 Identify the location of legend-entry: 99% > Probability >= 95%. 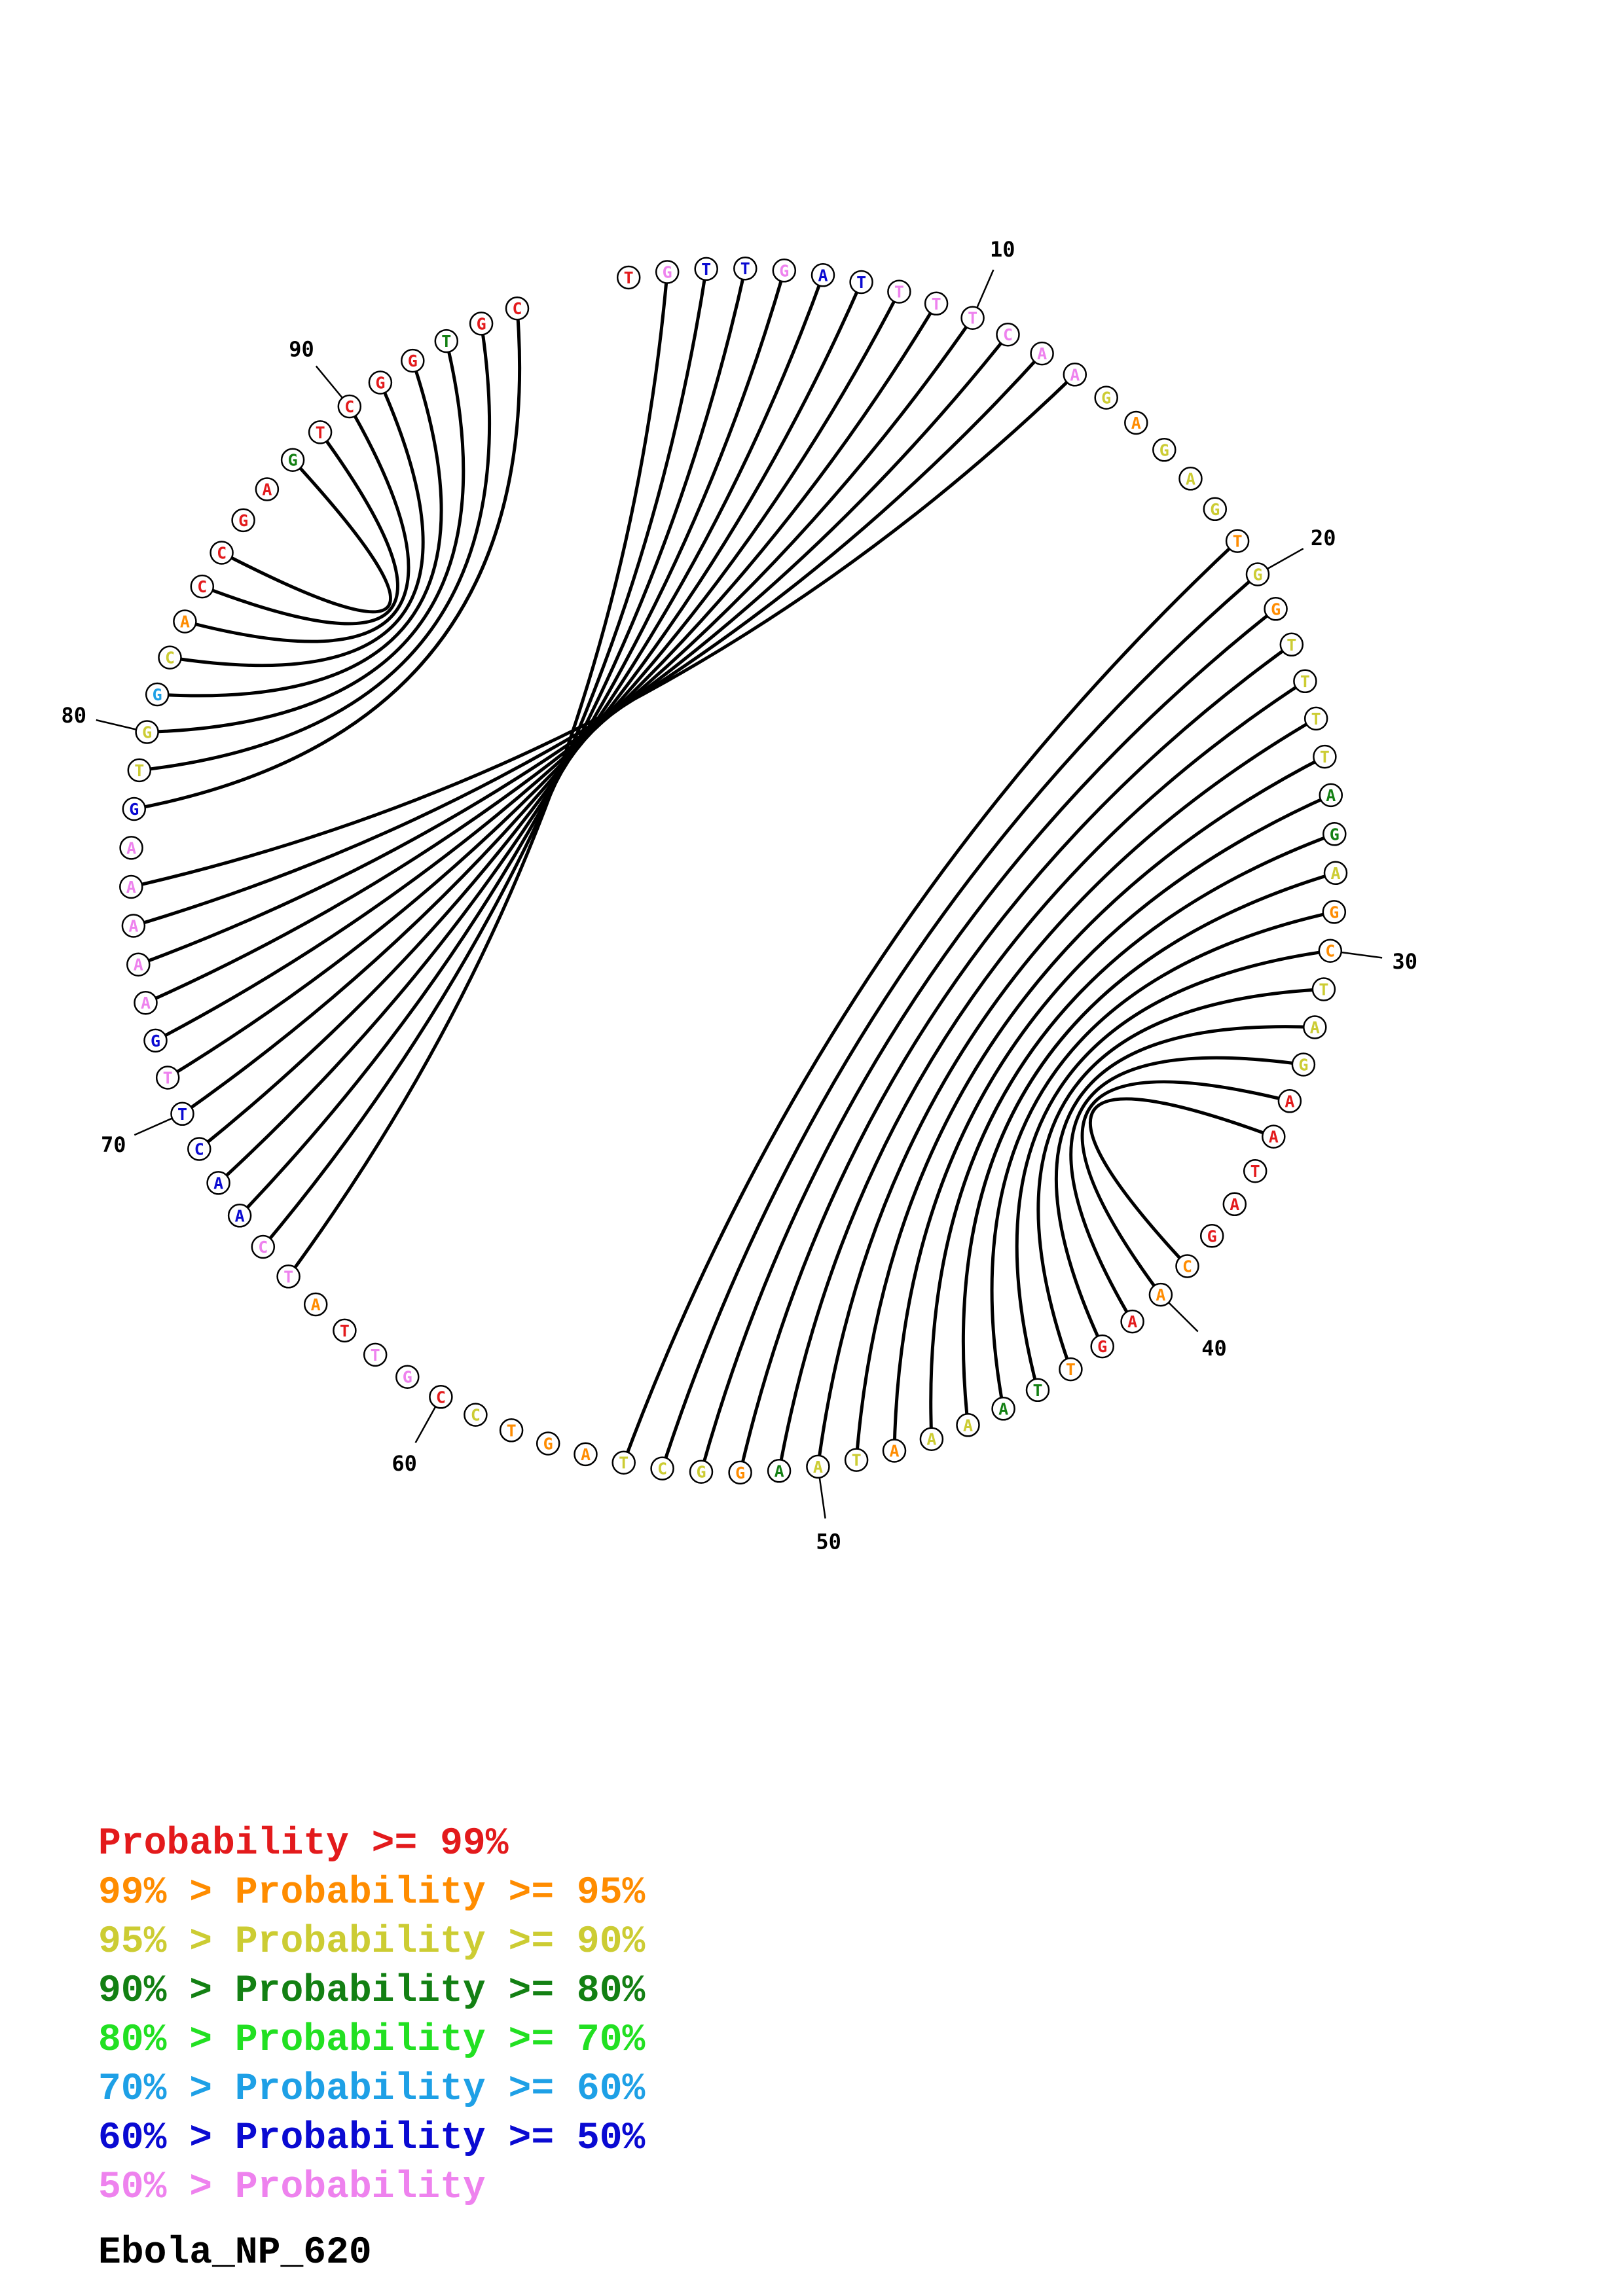
(371, 1894).